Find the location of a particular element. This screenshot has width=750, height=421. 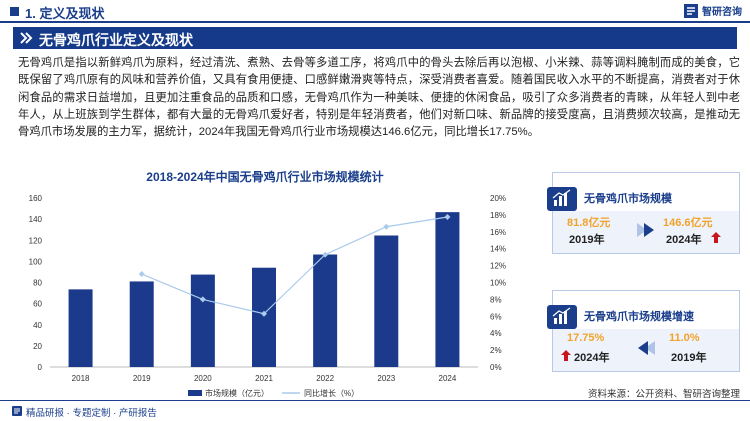

y-left-tick-label: 80 is located at coordinates (37, 283).